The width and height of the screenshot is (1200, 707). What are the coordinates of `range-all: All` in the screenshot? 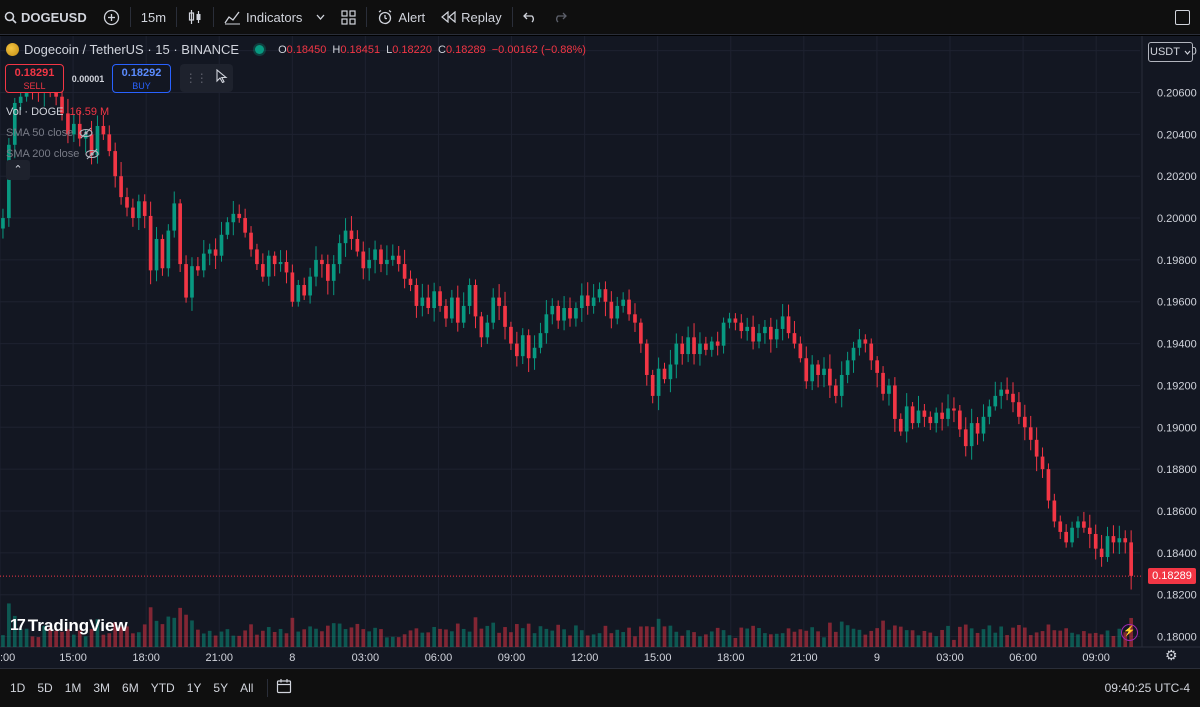 It's located at (247, 688).